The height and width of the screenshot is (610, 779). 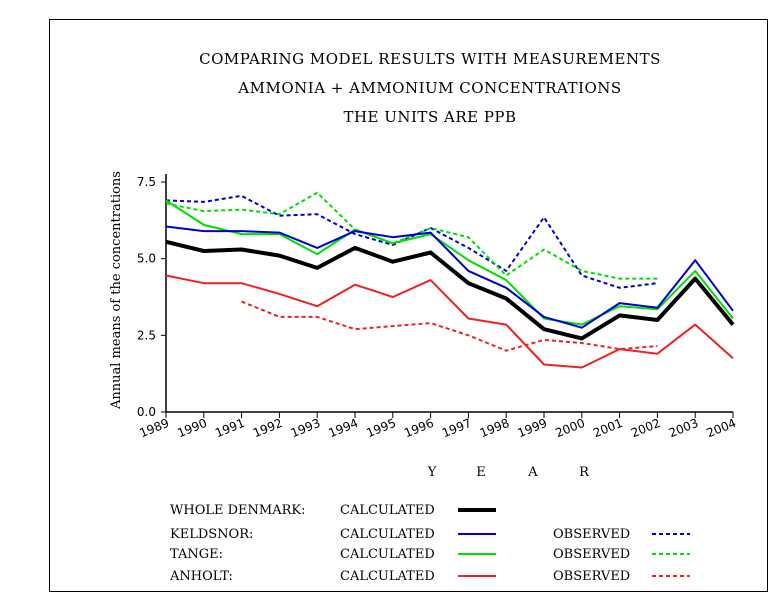 What do you see at coordinates (230, 428) in the screenshot?
I see `x-tick-label: 1991` at bounding box center [230, 428].